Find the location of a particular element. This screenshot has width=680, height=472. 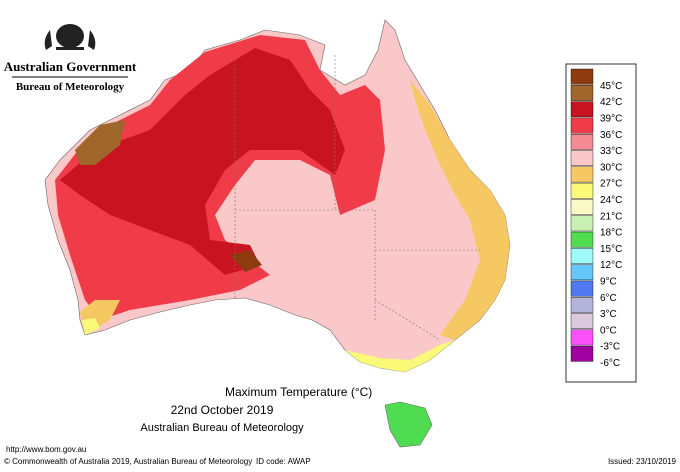

bureau: Bureau of Meteorology is located at coordinates (70, 87).